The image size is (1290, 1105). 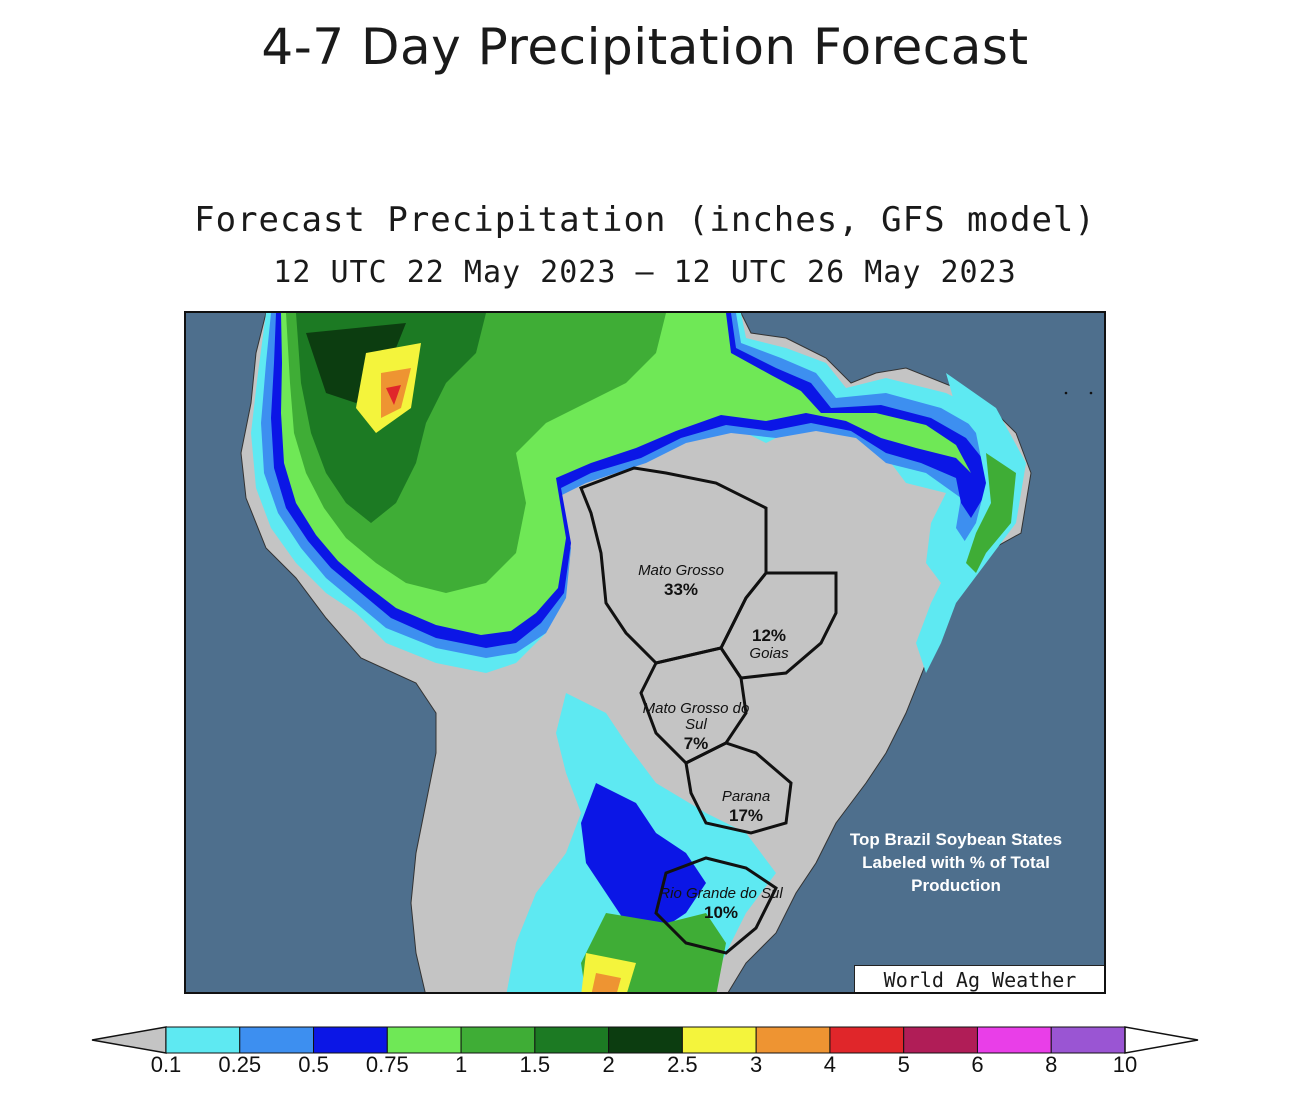 I want to click on precip-2-north, so click(x=356, y=363).